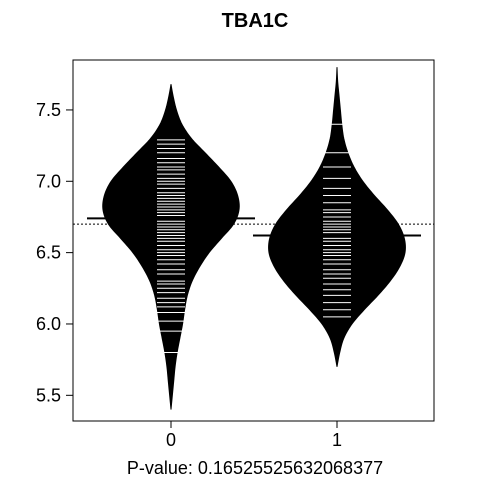 The image size is (480, 480). Describe the element at coordinates (48, 395) in the screenshot. I see `y-tick-label: 5.5` at that location.